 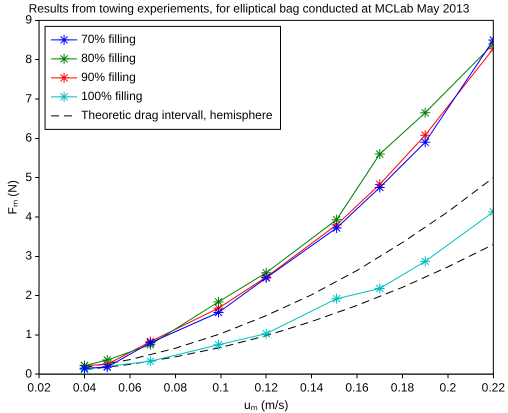 What do you see at coordinates (28, 177) in the screenshot?
I see `y-tick-label: 5` at bounding box center [28, 177].